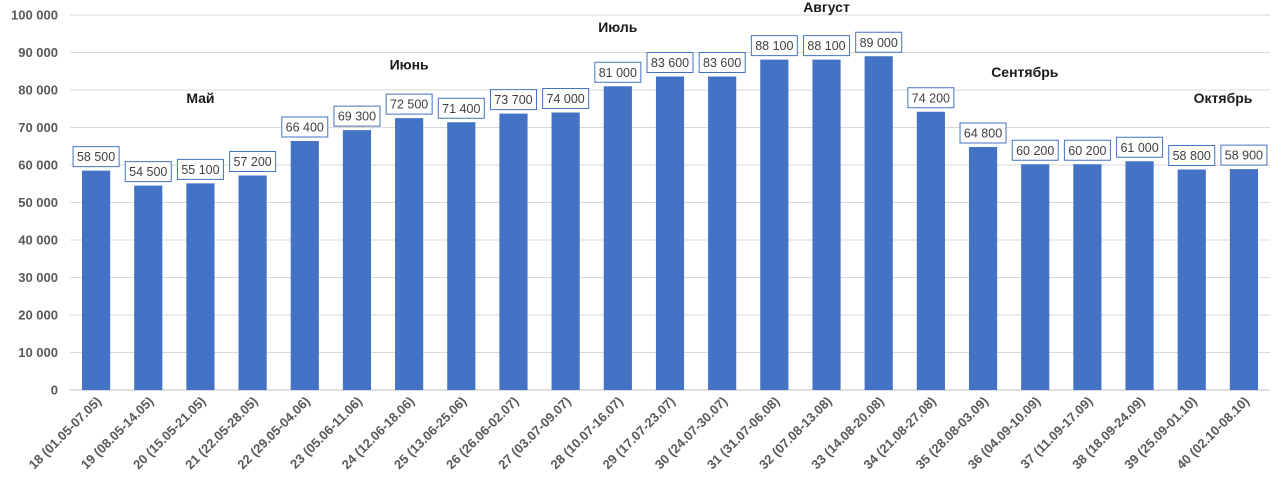  What do you see at coordinates (826, 7) in the screenshot?
I see `month-label: Август` at bounding box center [826, 7].